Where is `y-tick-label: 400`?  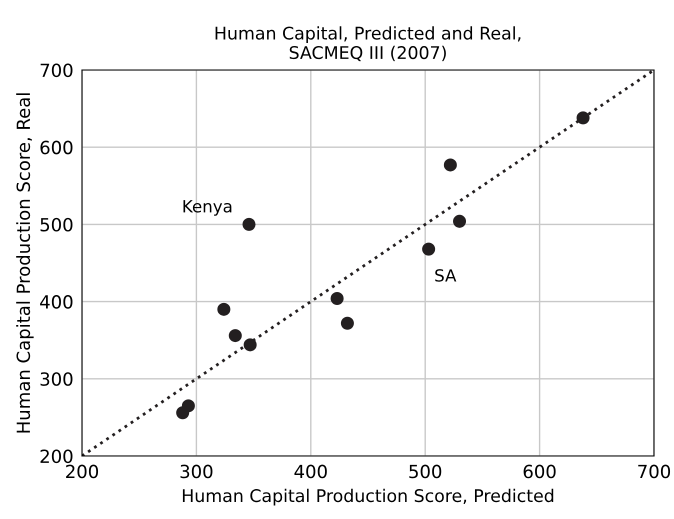
y-tick-label: 400 is located at coordinates (56, 302).